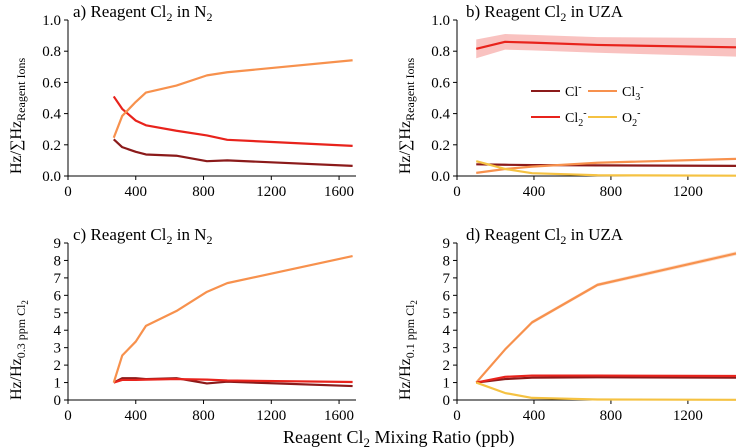 This screenshot has width=746, height=448. Describe the element at coordinates (606, 45) in the screenshot. I see `panel-b-series-cl2` at that location.